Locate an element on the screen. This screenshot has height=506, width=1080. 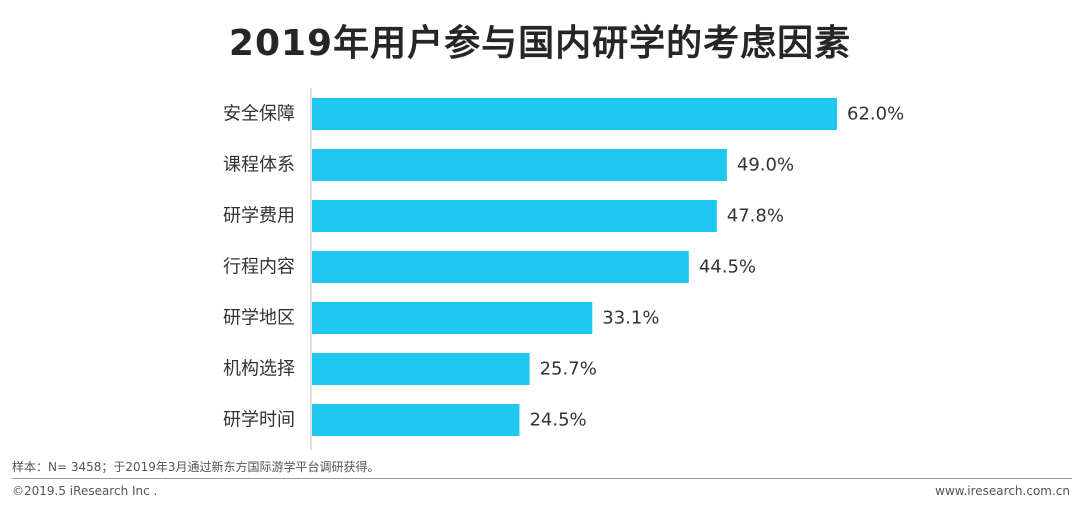
sample-note: 样本：N= 3458；于2019年3月通过新东方国际游学平台调研获得。 is located at coordinates (196, 467).